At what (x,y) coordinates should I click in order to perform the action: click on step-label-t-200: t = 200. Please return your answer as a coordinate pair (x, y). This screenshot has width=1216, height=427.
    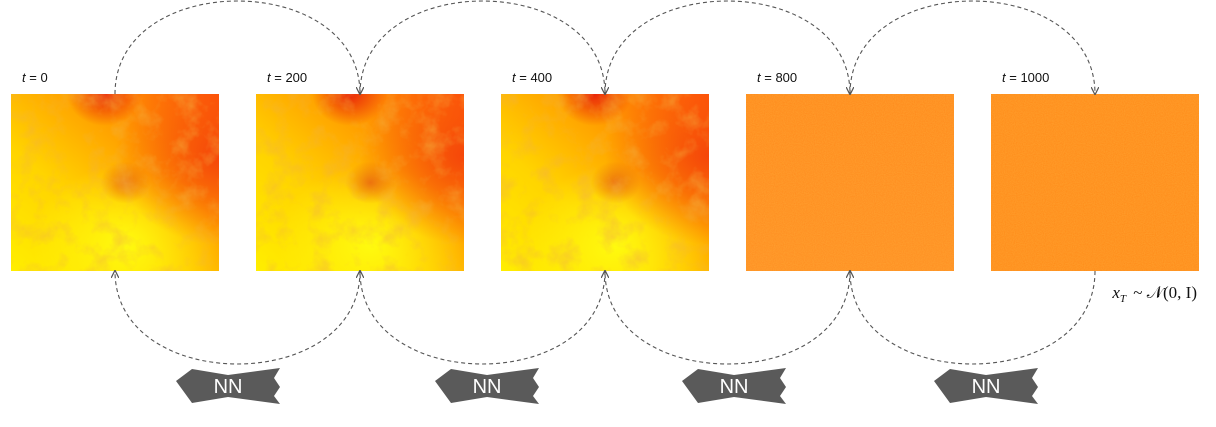
    Looking at the image, I should click on (287, 77).